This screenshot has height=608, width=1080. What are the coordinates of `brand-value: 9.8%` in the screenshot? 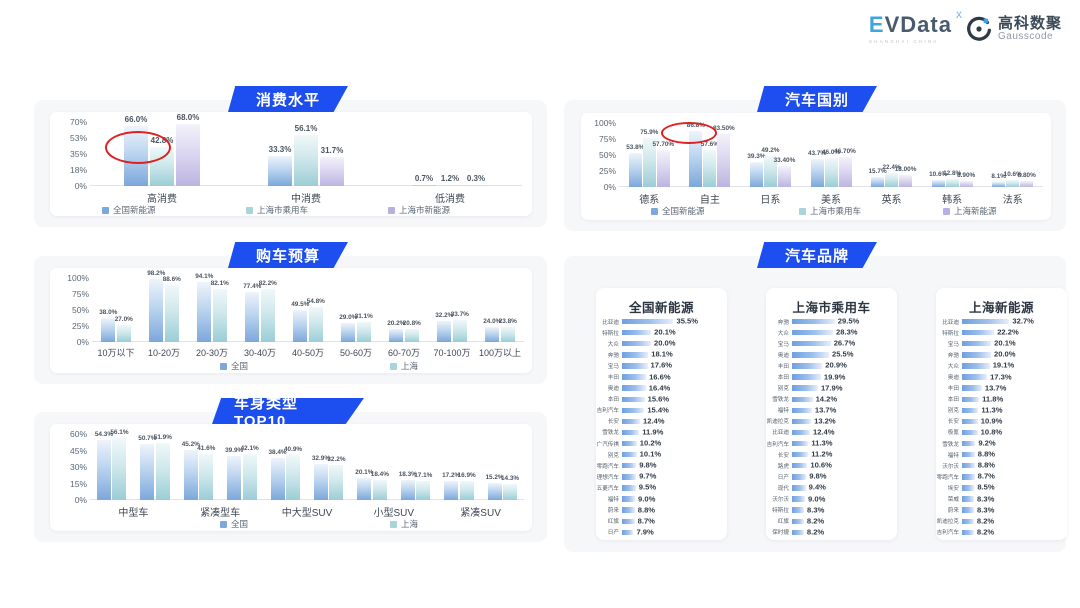 It's located at (648, 465).